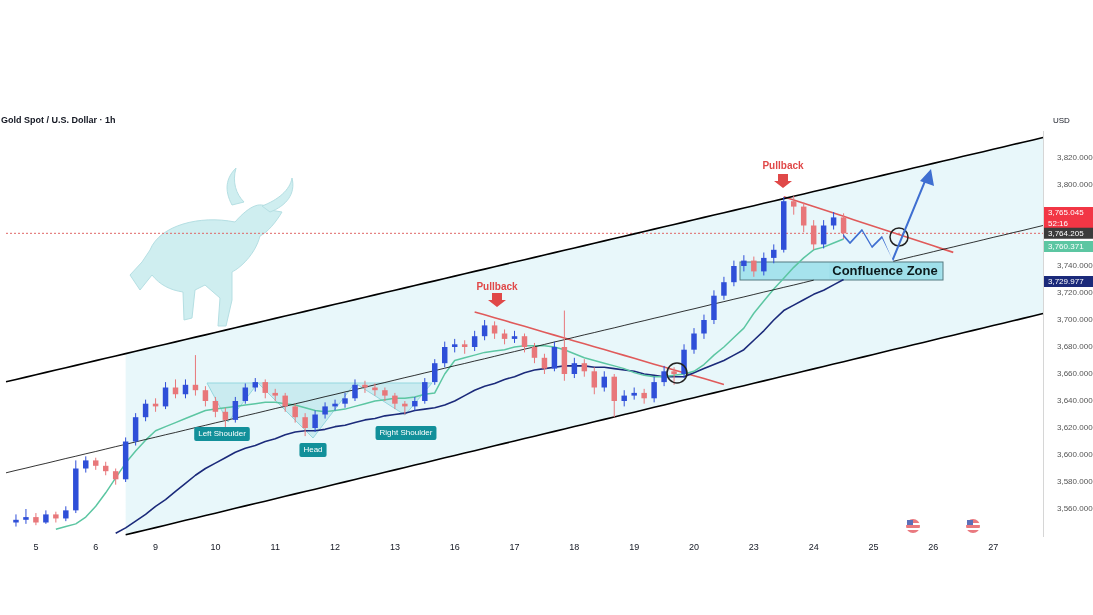 This screenshot has width=1093, height=615. Describe the element at coordinates (96, 546) in the screenshot. I see `x-tick-label: 6` at that location.